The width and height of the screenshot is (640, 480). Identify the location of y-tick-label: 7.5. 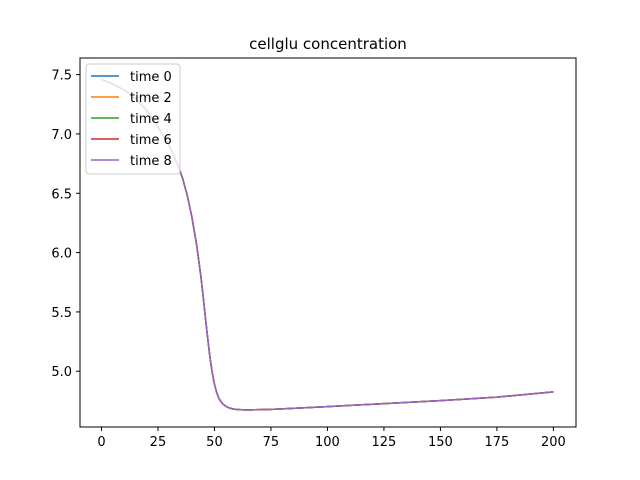
(61, 76).